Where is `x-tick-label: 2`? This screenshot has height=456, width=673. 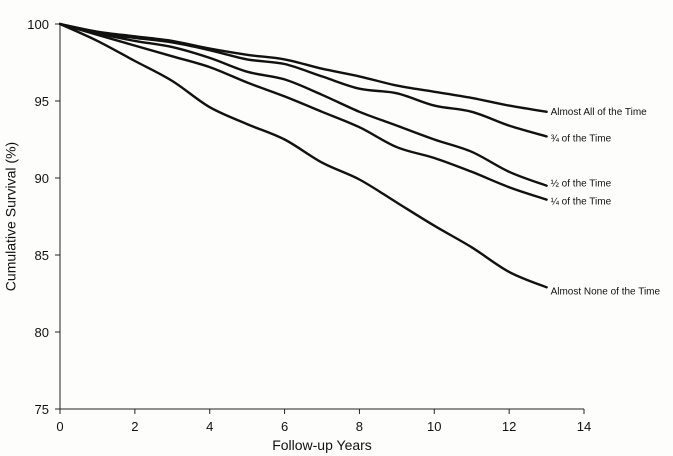 x-tick-label: 2 is located at coordinates (134, 426).